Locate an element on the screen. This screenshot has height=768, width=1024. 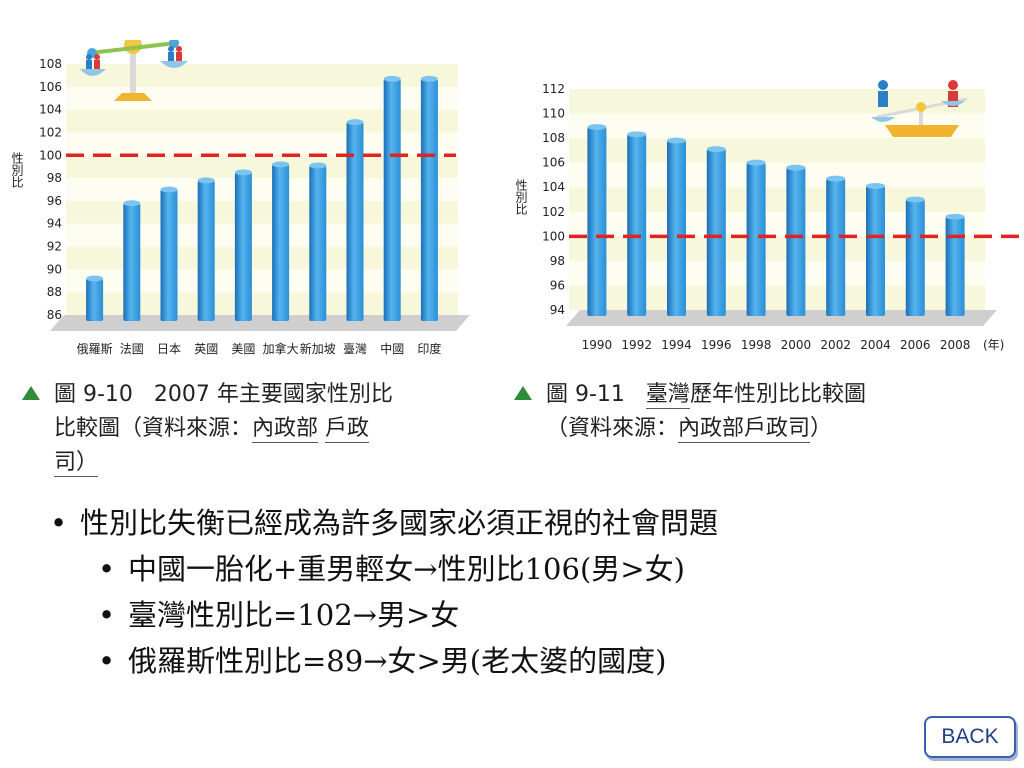
y-tick-label: 88 is located at coordinates (54, 292).